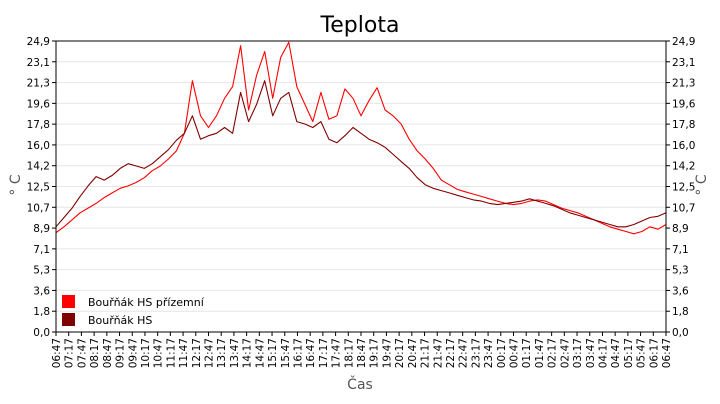 Image resolution: width=720 pixels, height=404 pixels. Describe the element at coordinates (41, 229) in the screenshot. I see `y-tick-label-left: 8,9` at that location.